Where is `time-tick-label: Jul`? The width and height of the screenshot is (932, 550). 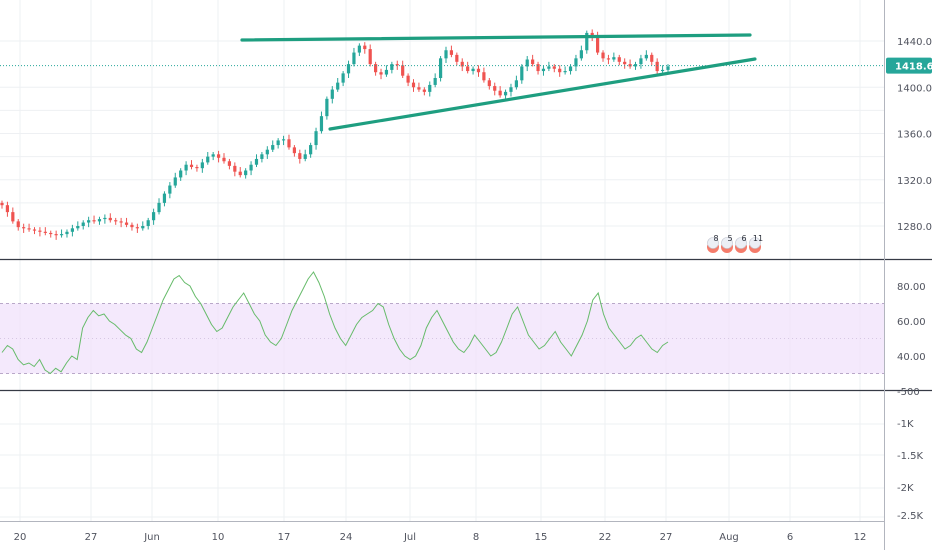
time-tick-label: Jul is located at coordinates (409, 537).